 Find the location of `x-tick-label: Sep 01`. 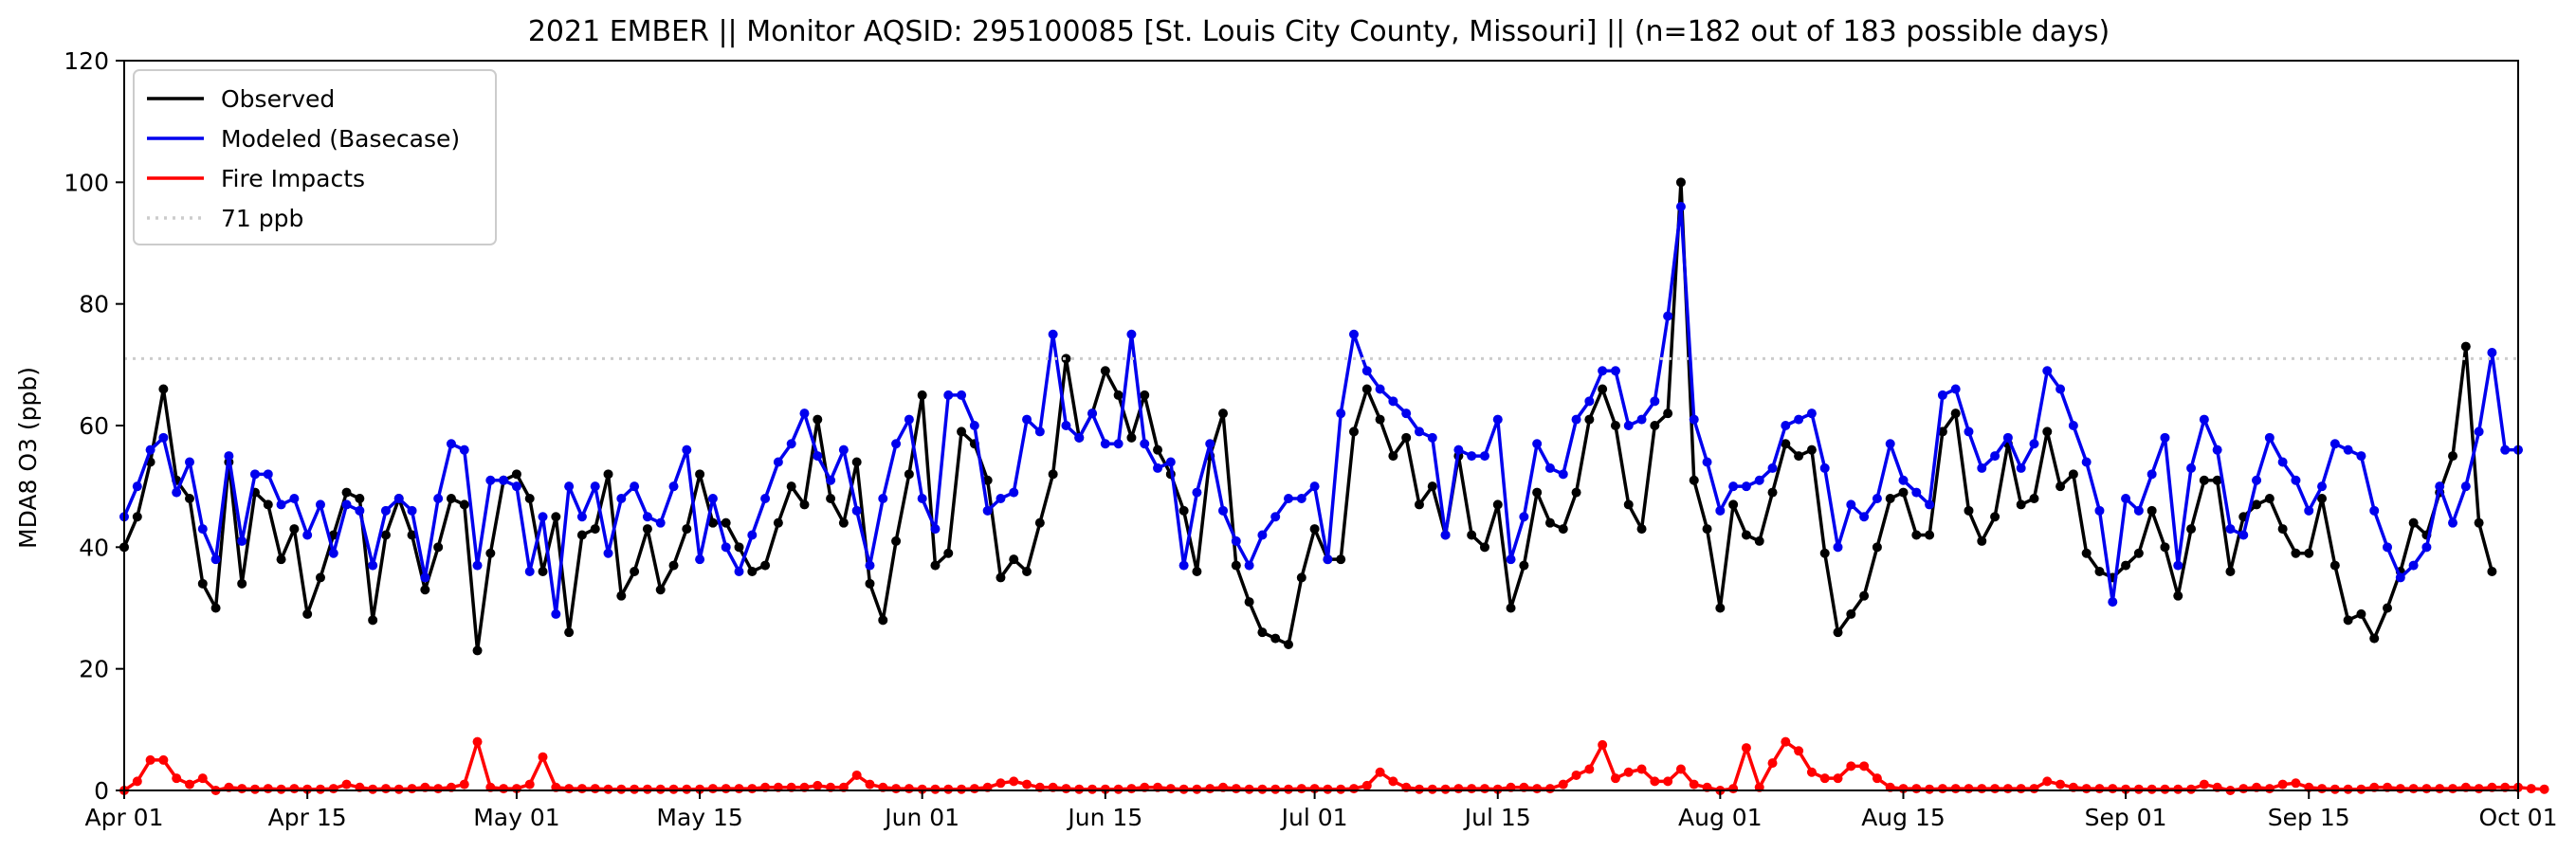

x-tick-label: Sep 01 is located at coordinates (2126, 817).